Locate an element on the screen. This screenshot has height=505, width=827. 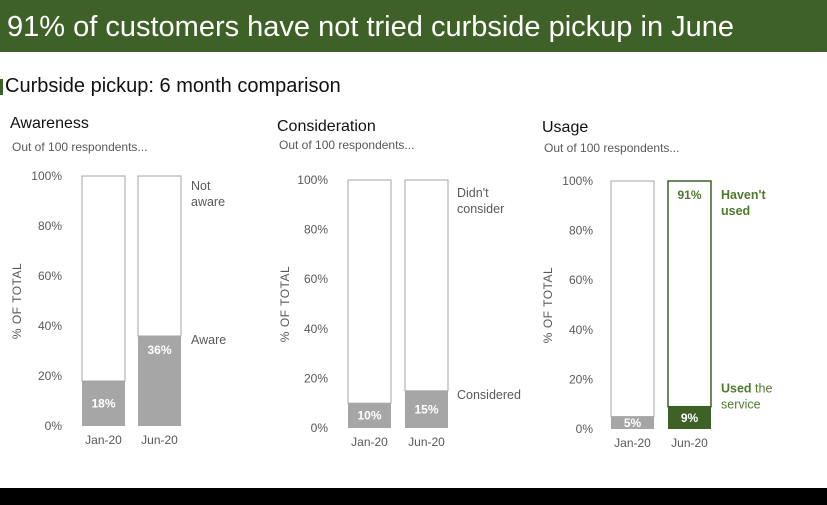
chart-2-category-label: Jun-20 is located at coordinates (426, 442).